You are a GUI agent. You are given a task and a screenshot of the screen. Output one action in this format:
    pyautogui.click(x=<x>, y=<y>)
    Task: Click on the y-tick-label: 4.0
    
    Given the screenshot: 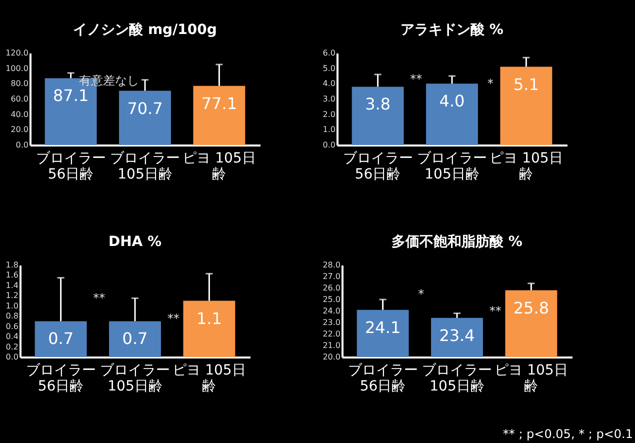 What is the action you would take?
    pyautogui.click(x=329, y=83)
    